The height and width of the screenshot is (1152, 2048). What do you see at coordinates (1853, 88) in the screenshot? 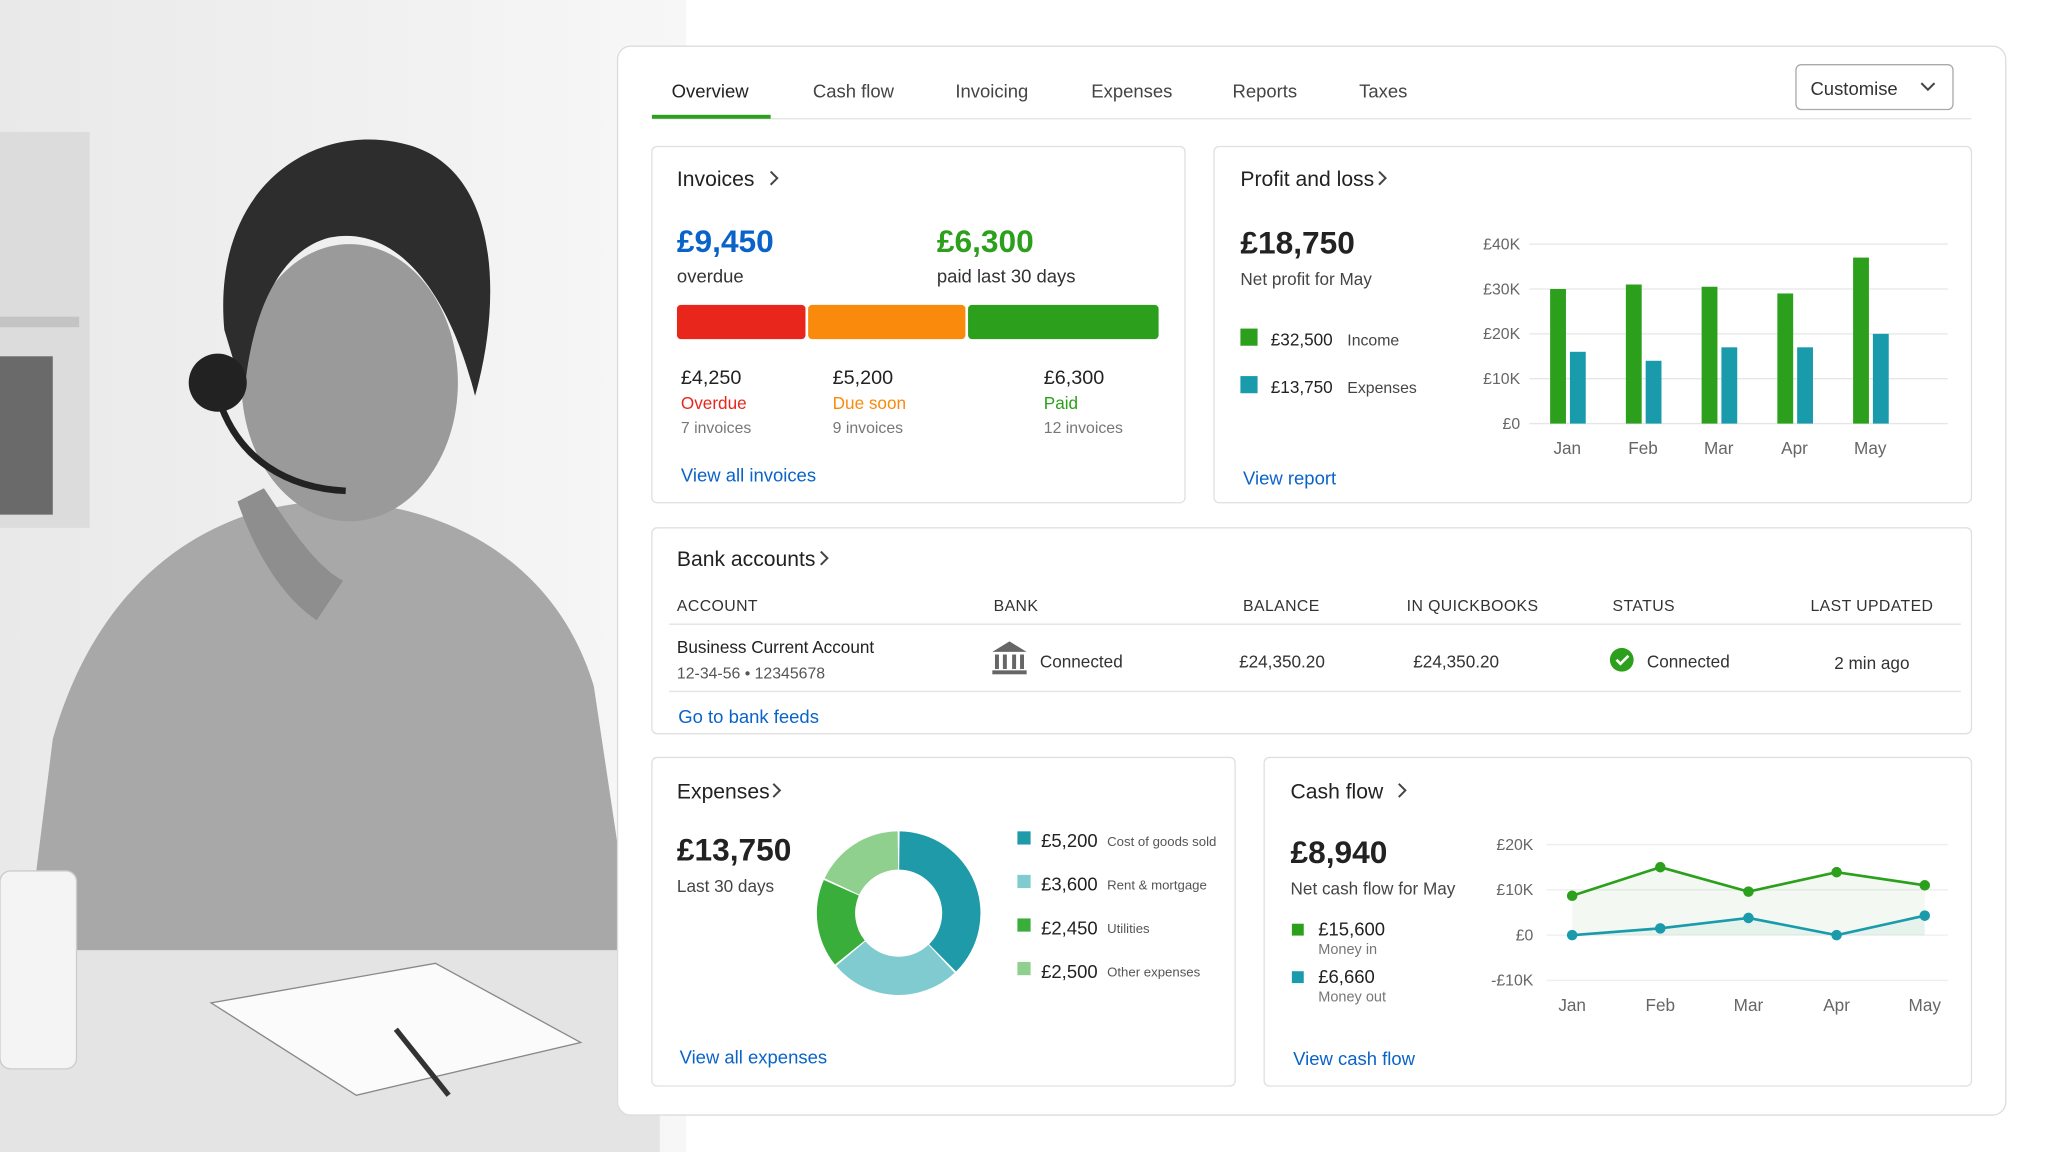
I see `customise-label: Customise` at bounding box center [1853, 88].